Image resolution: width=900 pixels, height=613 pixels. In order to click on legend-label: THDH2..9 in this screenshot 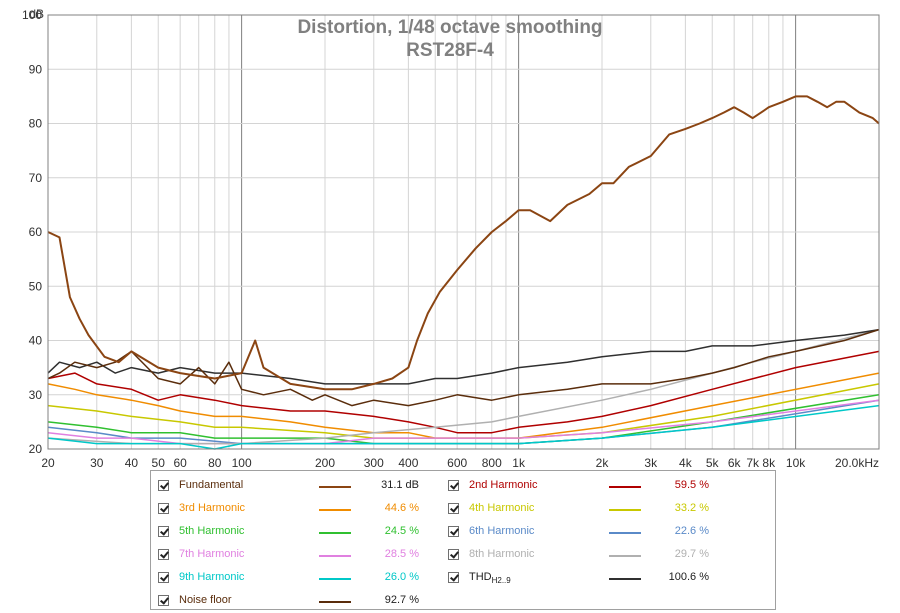, I will do `click(490, 578)`.